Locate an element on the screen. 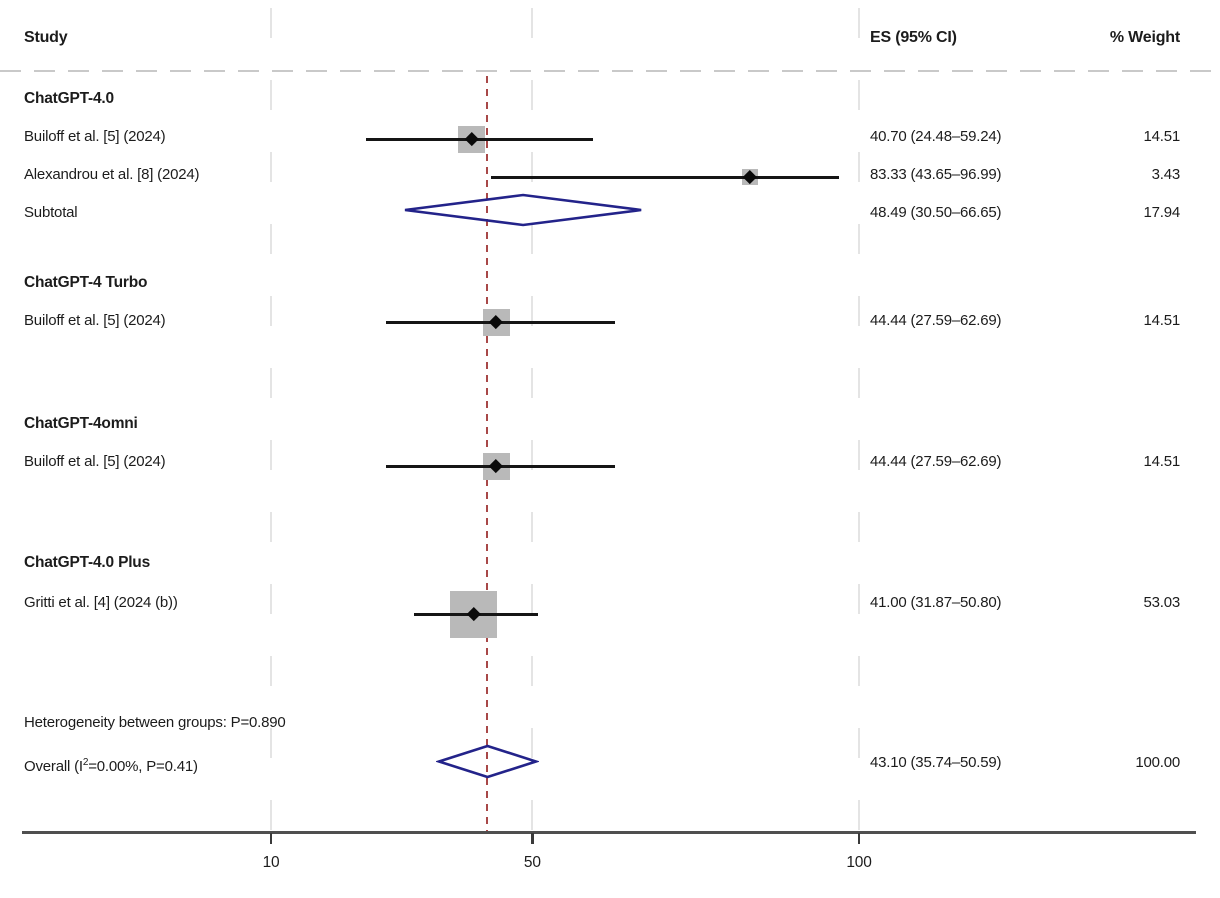  column-header-weight: % Weight is located at coordinates (1144, 37).